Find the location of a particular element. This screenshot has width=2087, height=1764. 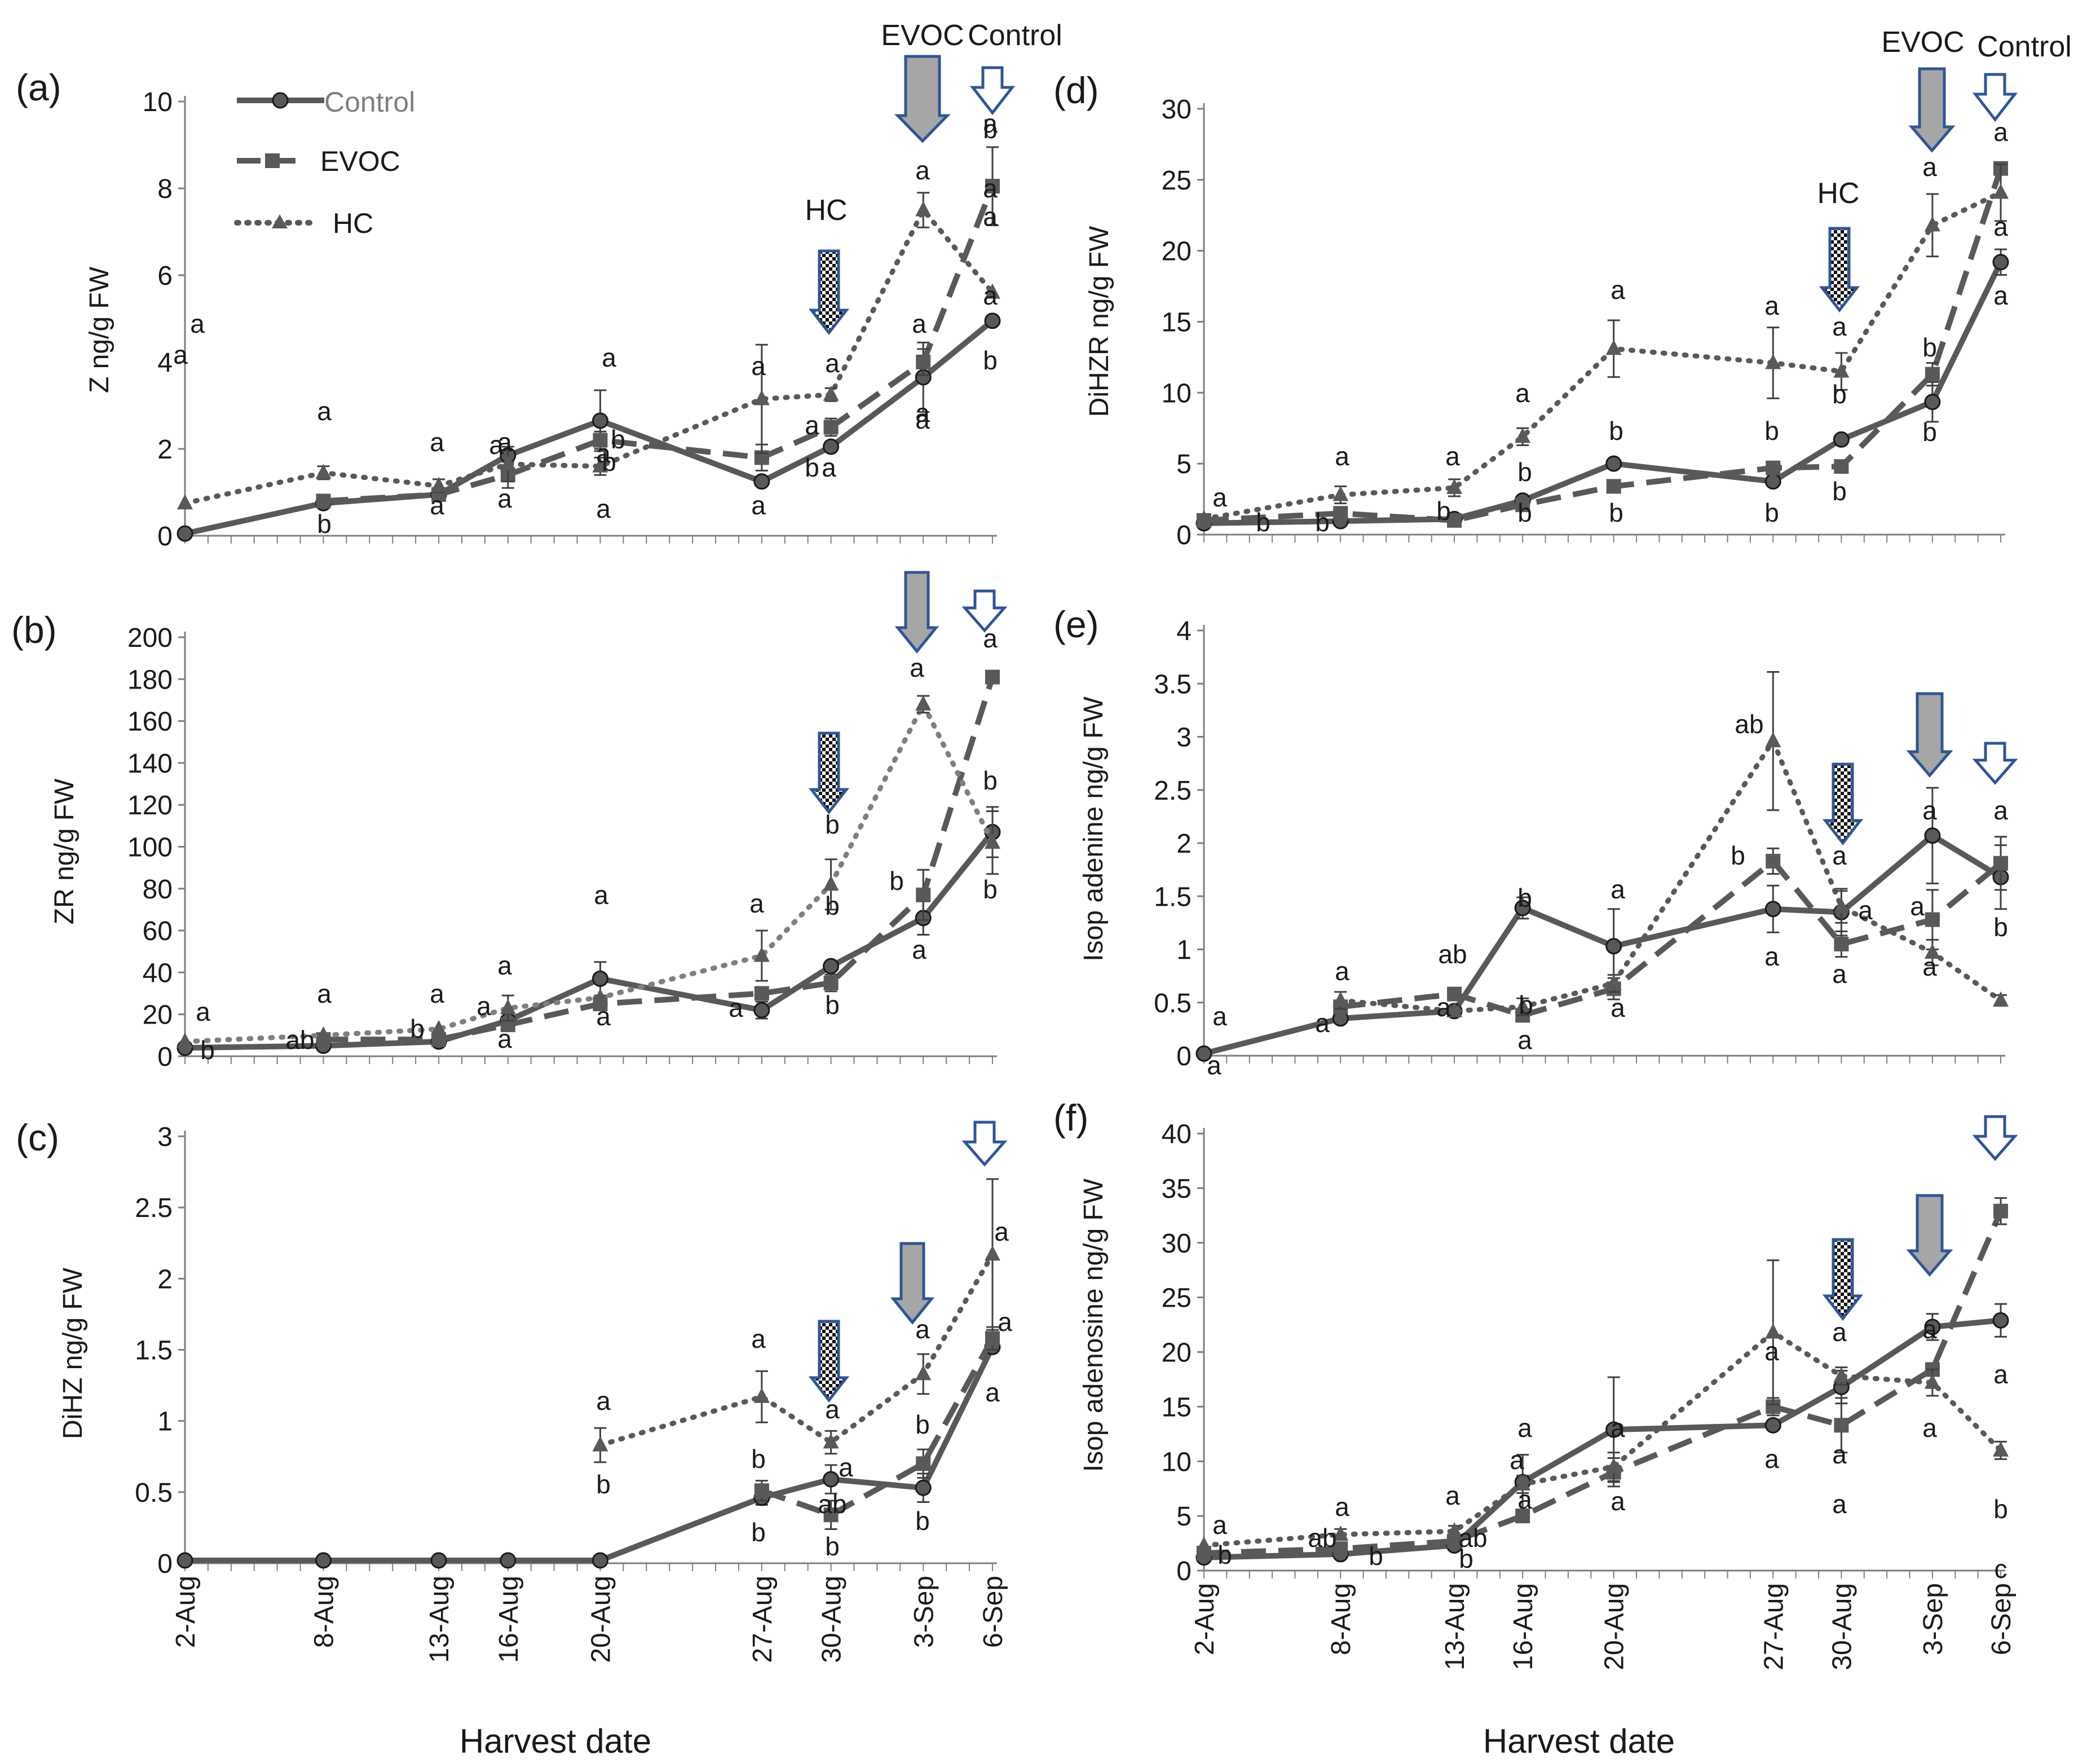

x-tick-label: 2-Aug is located at coordinates (1205, 1619).